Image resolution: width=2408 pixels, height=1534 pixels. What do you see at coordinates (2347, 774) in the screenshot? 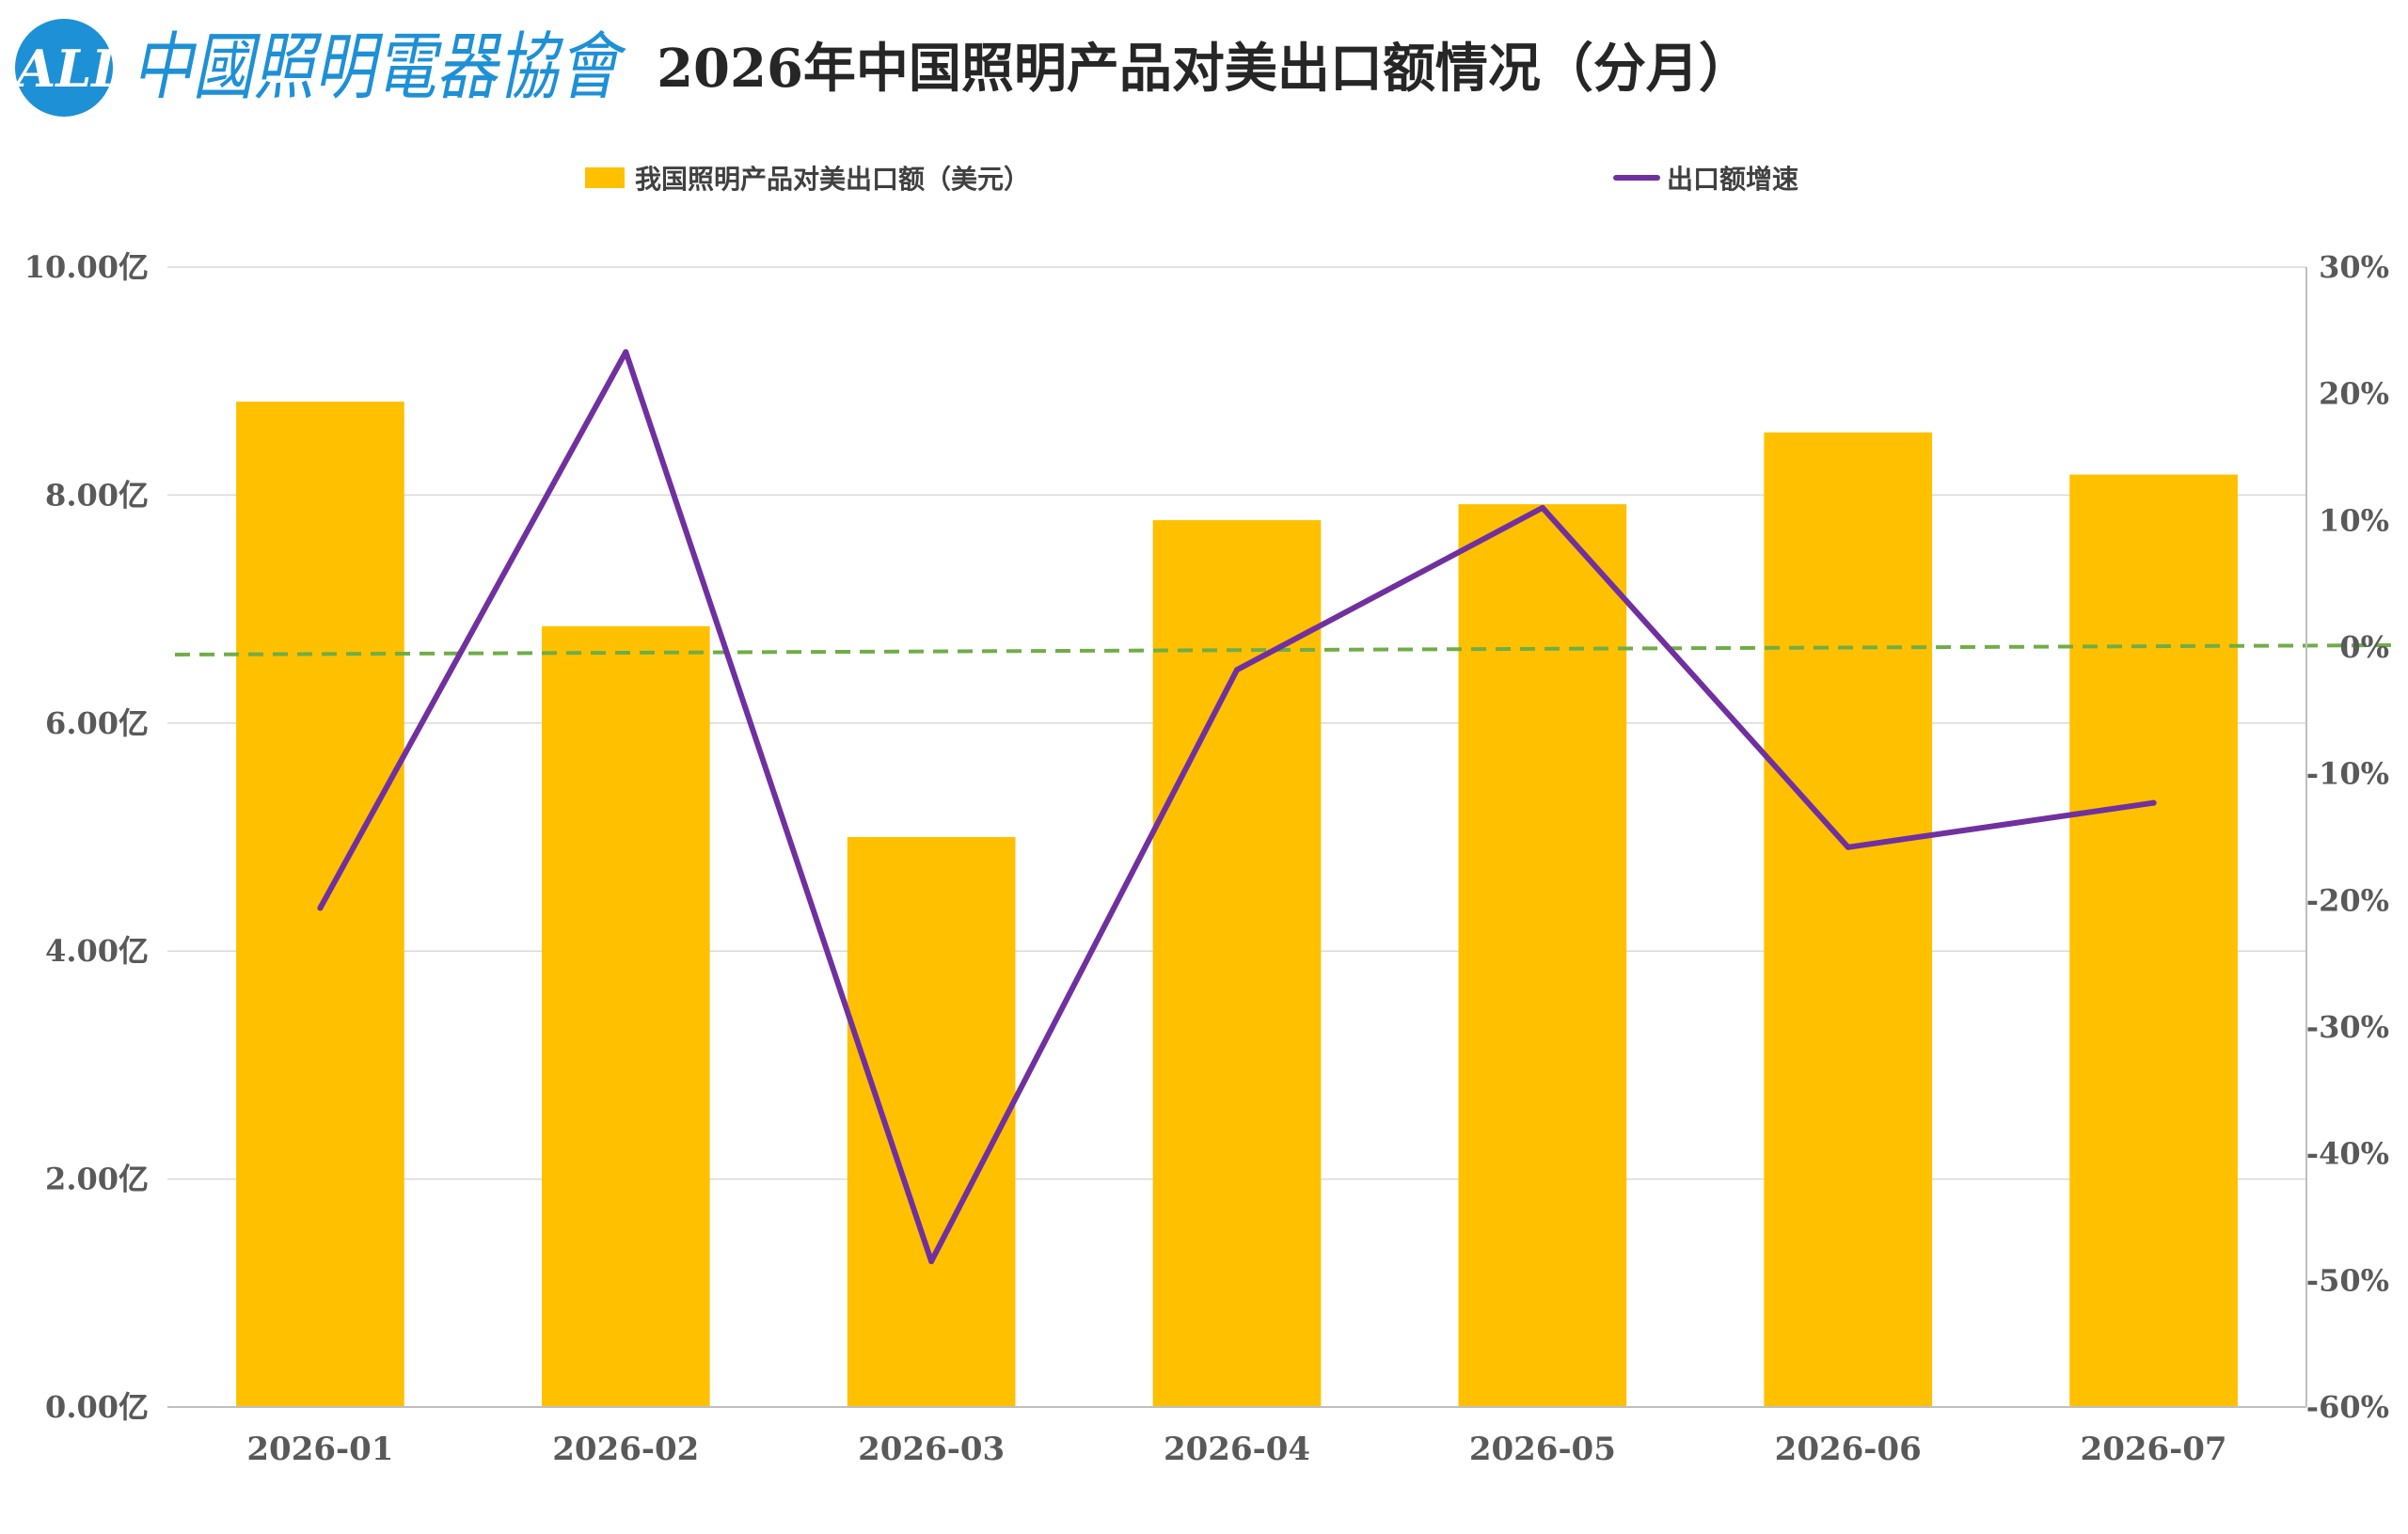
I see `right-tick-label: -10%` at bounding box center [2347, 774].